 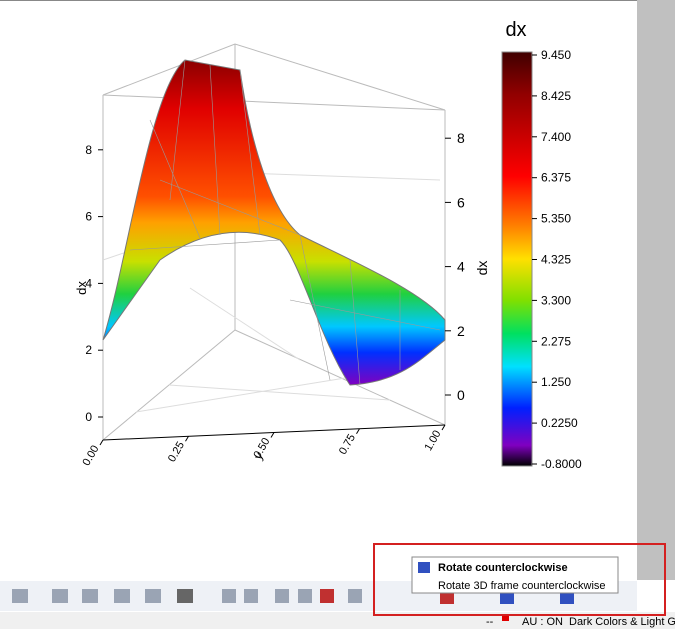 What do you see at coordinates (88, 350) in the screenshot?
I see `z-tick-label-left: 2` at bounding box center [88, 350].